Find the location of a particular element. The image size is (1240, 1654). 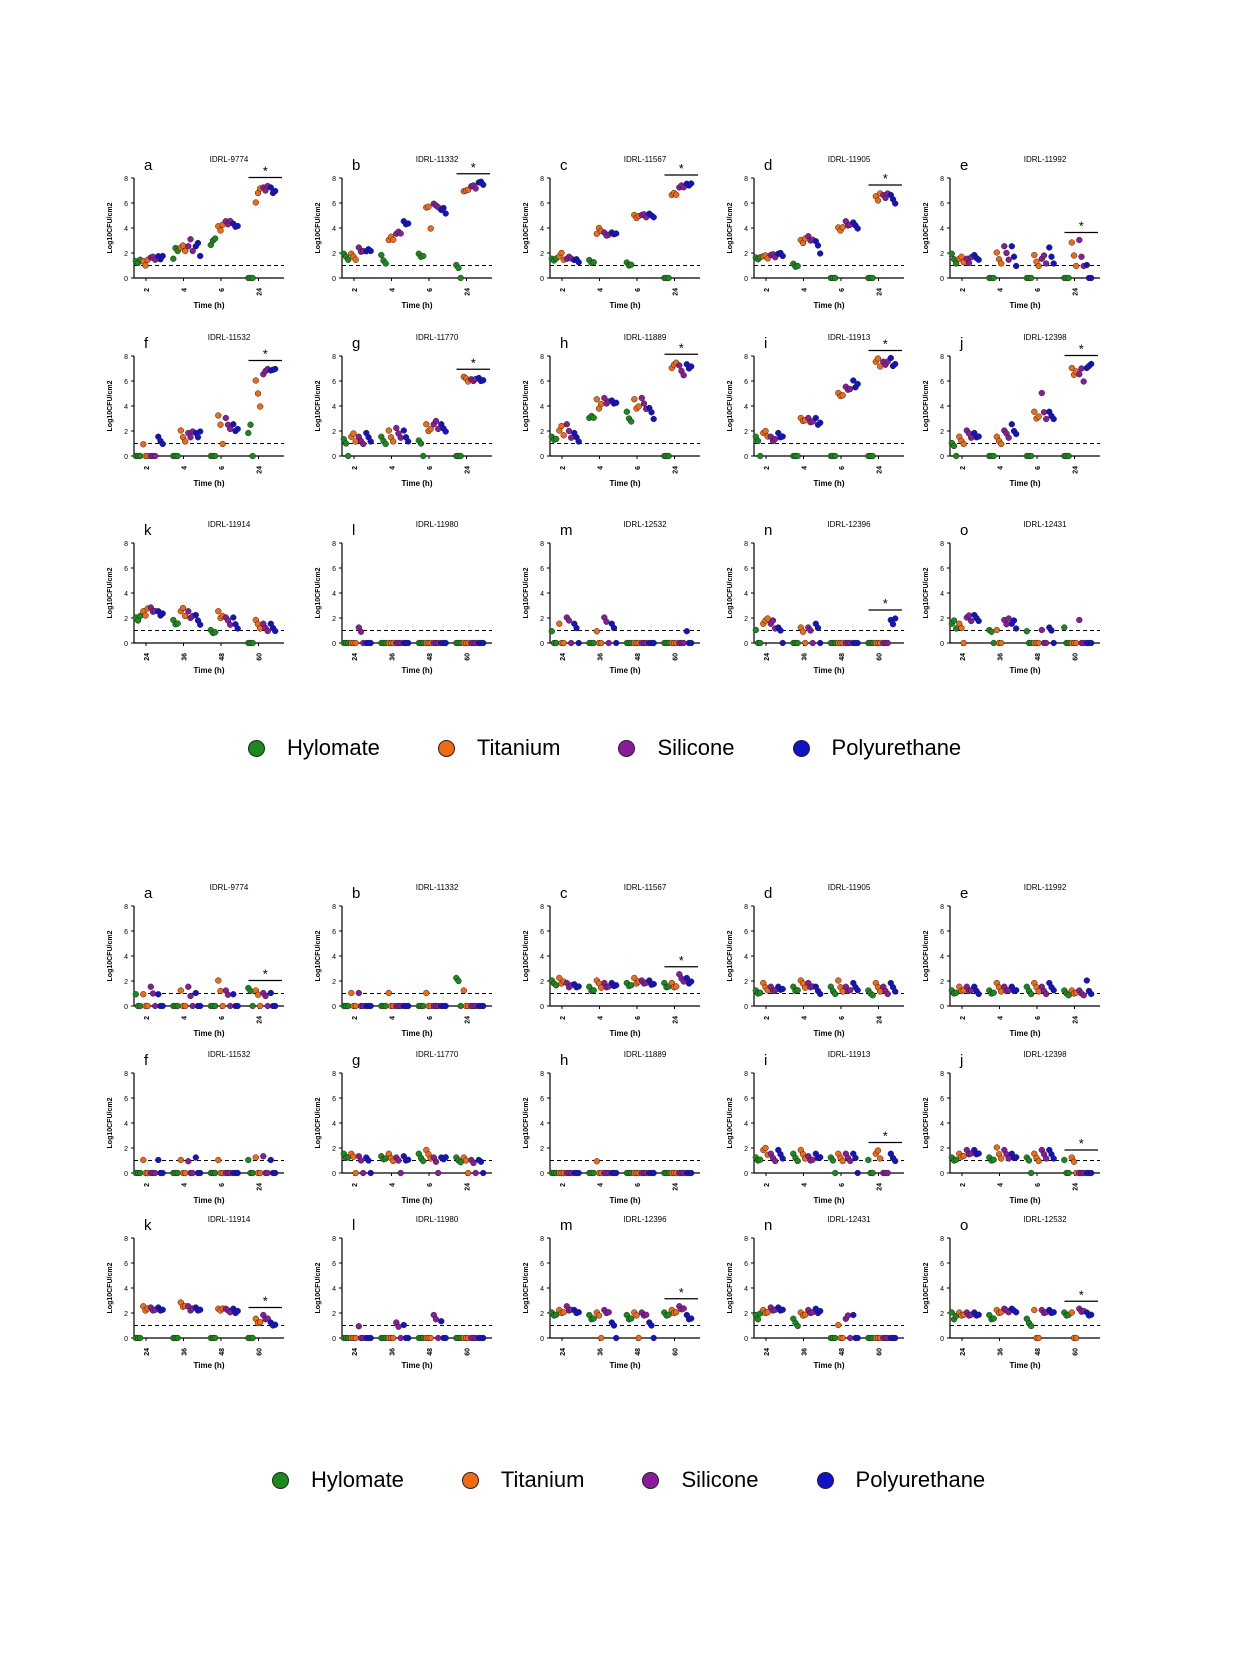

x-tick-label: 36 is located at coordinates (393, 657).